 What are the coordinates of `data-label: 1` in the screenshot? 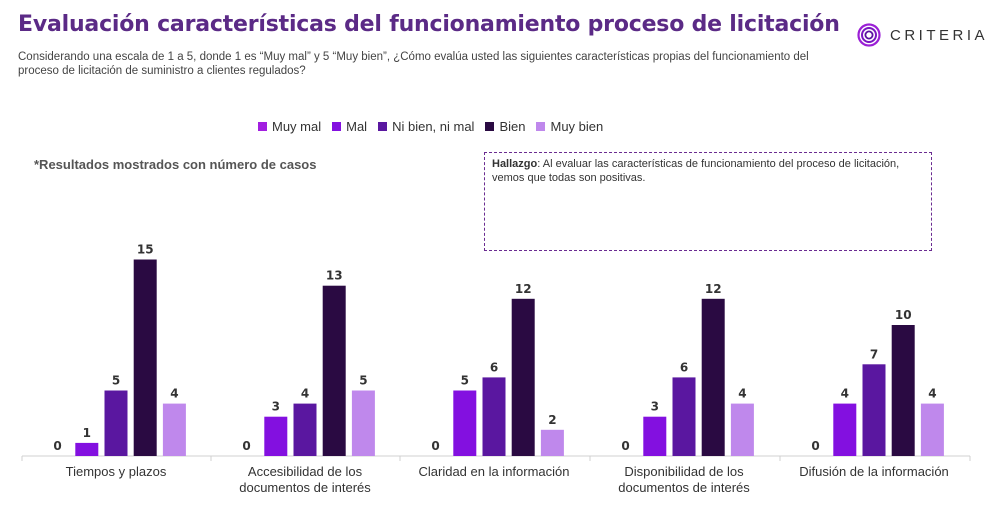 It's located at (87, 433).